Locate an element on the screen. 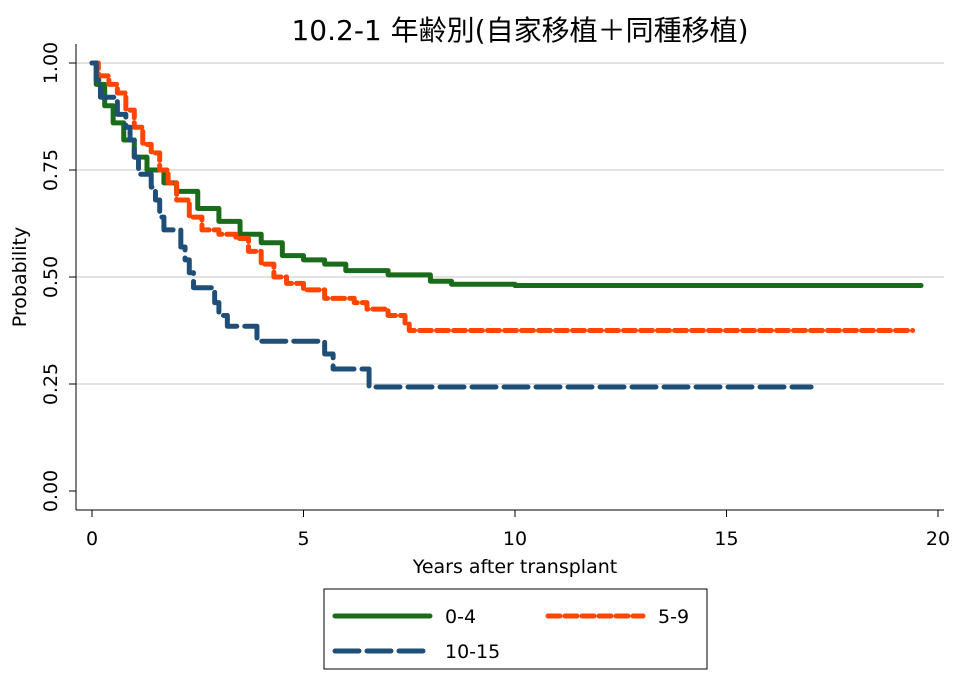 This screenshot has width=955, height=676. y-tick-label: 0.50 is located at coordinates (51, 277).